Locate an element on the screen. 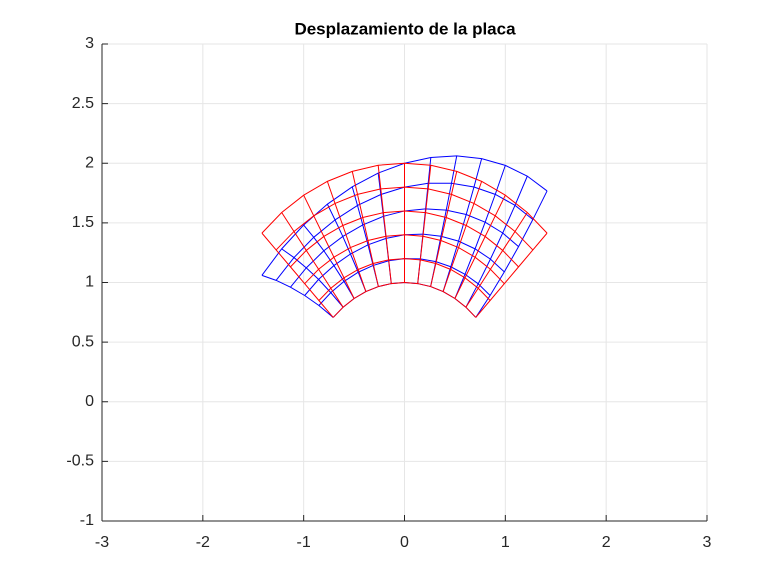 The height and width of the screenshot is (587, 782). x-tick-label: 2 is located at coordinates (606, 542).